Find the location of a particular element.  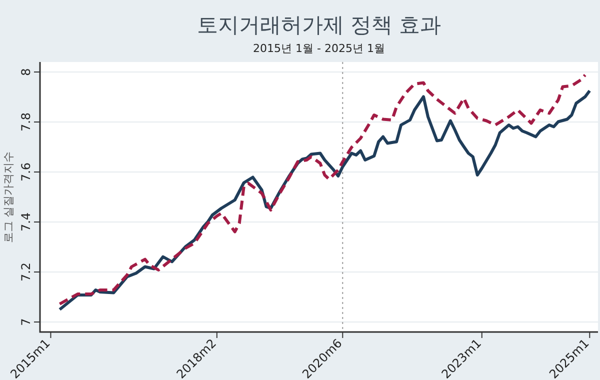

y-tick-label: 7.2 is located at coordinates (26, 272).